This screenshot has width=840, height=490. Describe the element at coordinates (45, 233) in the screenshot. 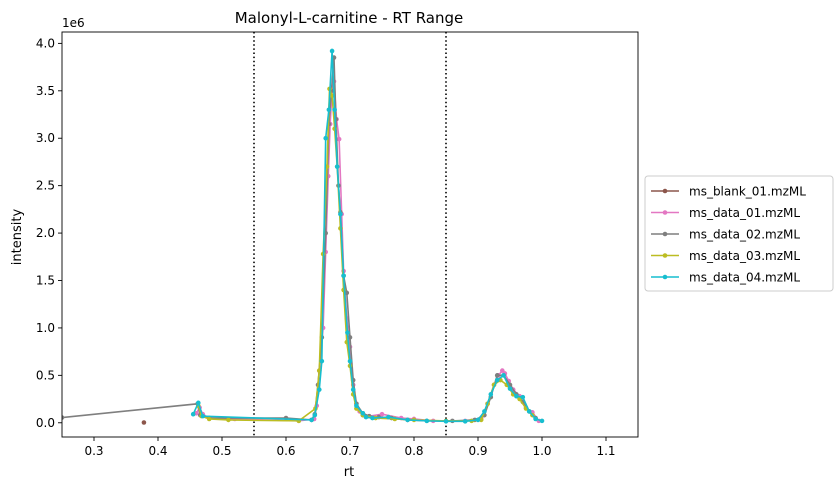

I see `y-tick-label: 2.0` at that location.